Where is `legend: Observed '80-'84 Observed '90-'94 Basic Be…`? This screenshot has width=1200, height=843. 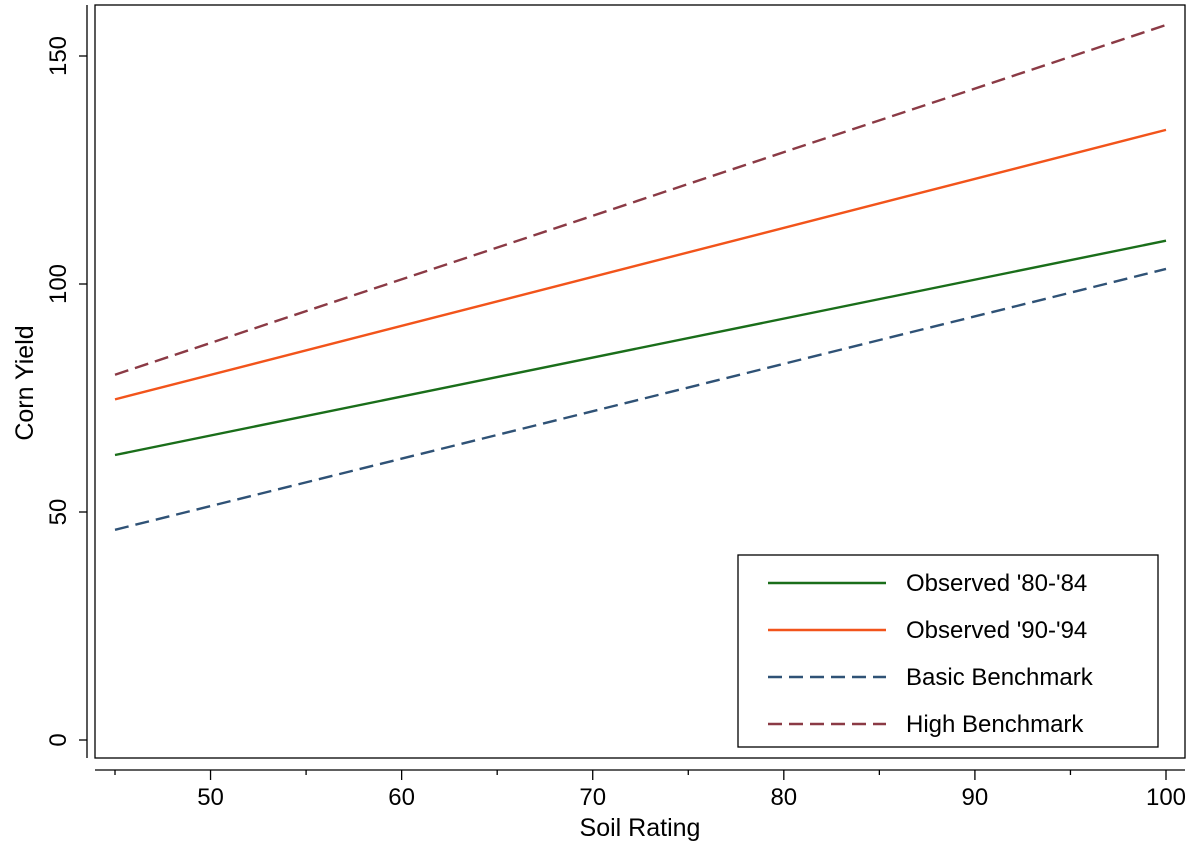
legend: Observed '80-'84 Observed '90-'94 Basic Be… is located at coordinates (948, 651).